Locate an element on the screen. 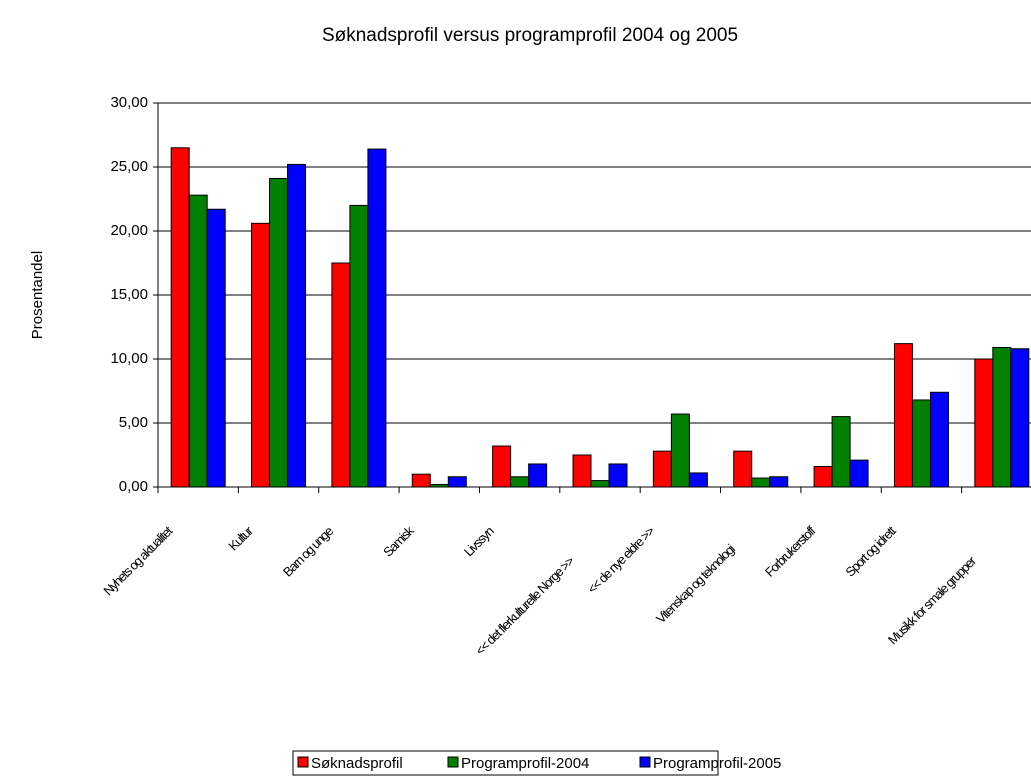 Image resolution: width=1031 pixels, height=776 pixels. y-tick-label: 0,00 is located at coordinates (133, 486).